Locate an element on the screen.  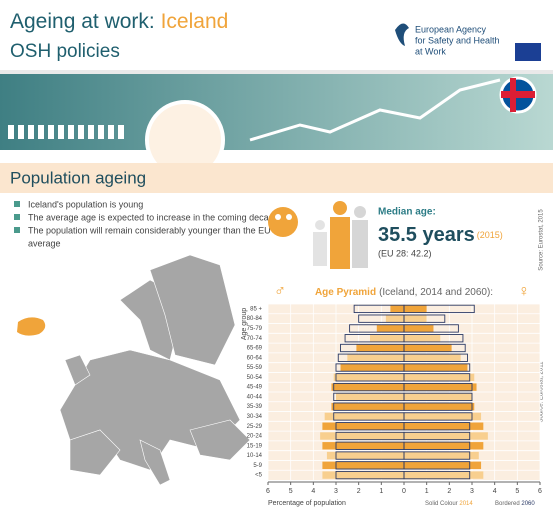
y-tick-label: 30-34 is located at coordinates (255, 417).